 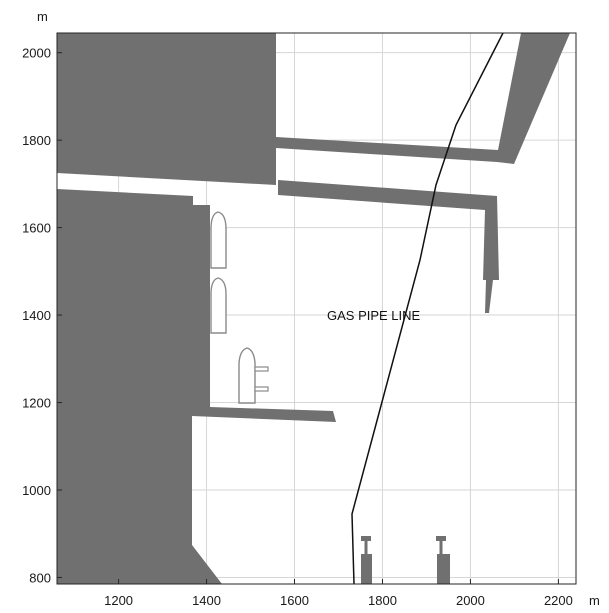 What do you see at coordinates (139, 504) in the screenshot?
I see `southwest-land` at bounding box center [139, 504].